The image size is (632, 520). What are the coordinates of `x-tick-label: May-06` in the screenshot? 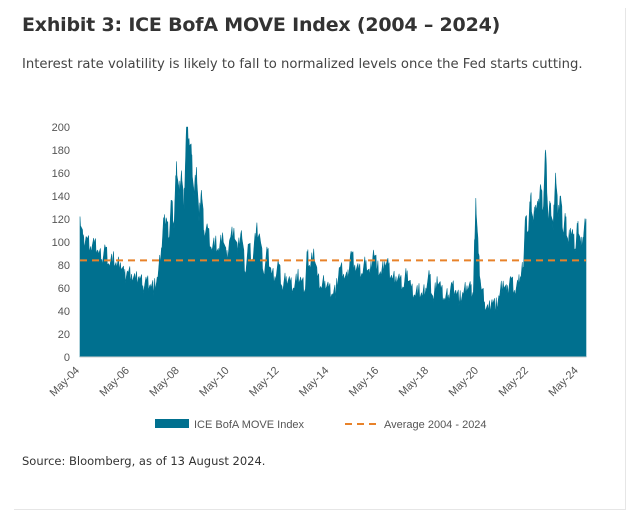 It's located at (115, 382).